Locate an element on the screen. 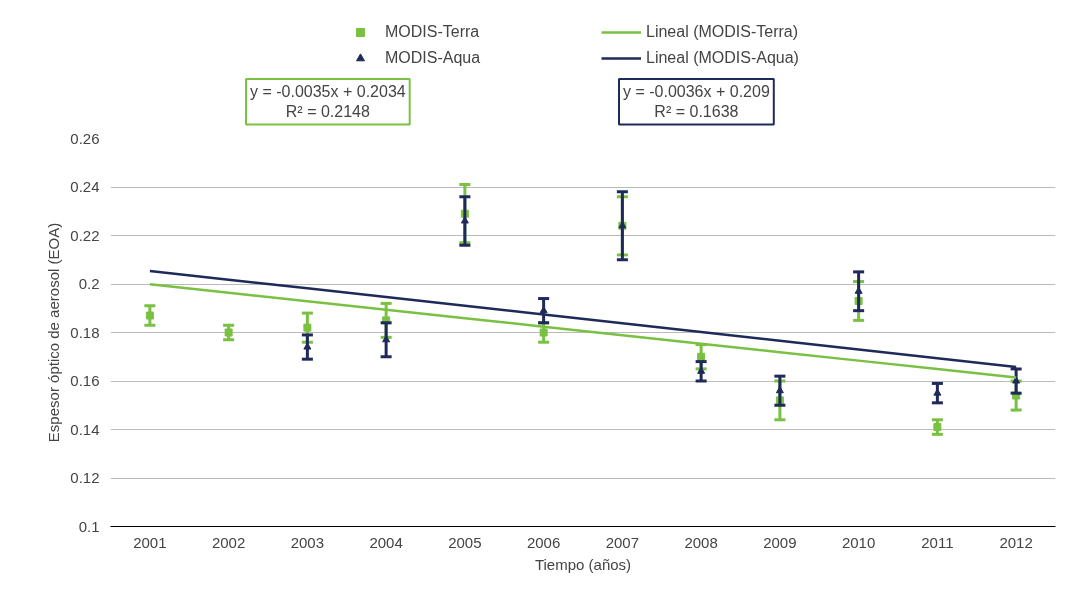 This screenshot has height=606, width=1091. x-tick-label: 2011 is located at coordinates (937, 542).